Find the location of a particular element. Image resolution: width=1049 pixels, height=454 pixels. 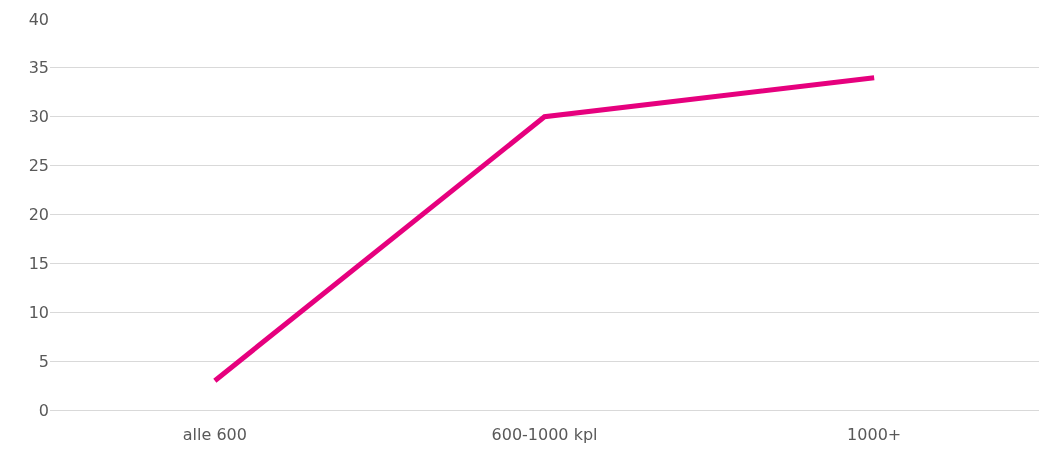

y-tick-label: 25 is located at coordinates (38, 166).